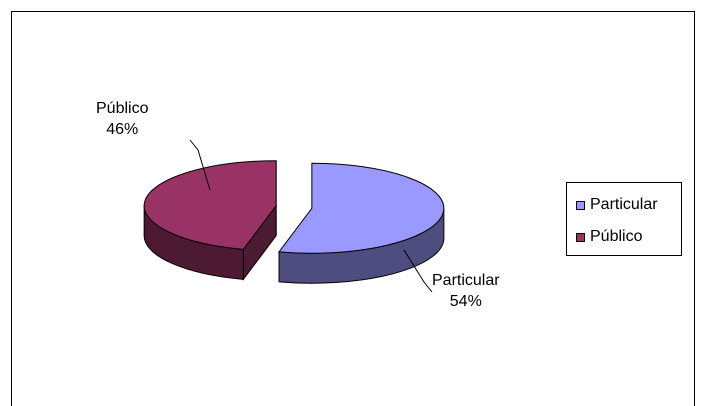 The height and width of the screenshot is (406, 706). What do you see at coordinates (580, 205) in the screenshot?
I see `legend-swatch-particular` at bounding box center [580, 205].